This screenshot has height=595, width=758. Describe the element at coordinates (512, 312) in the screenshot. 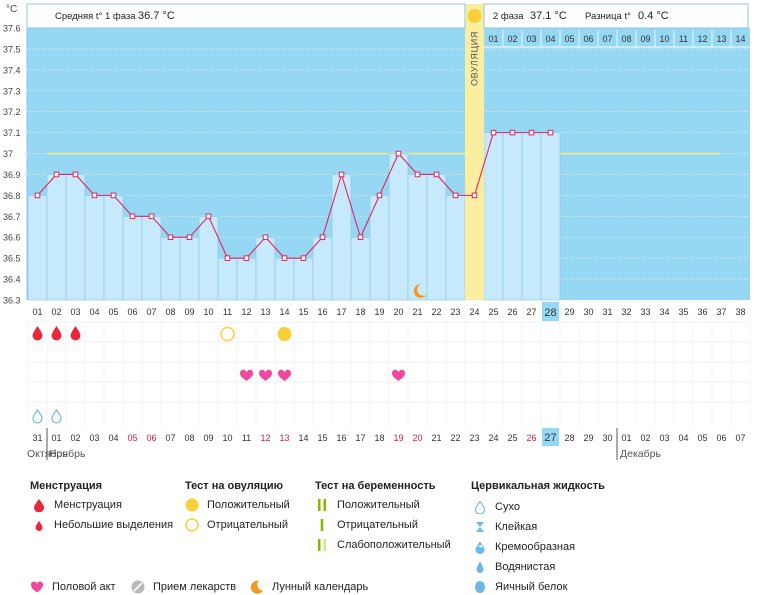

I see `cycle-day-label: 26` at that location.